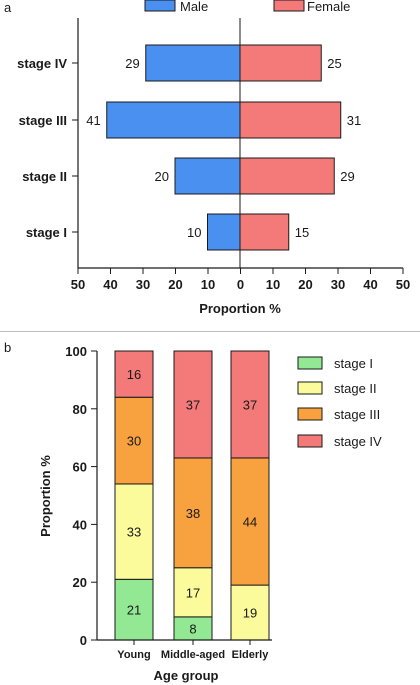 Image resolution: width=420 pixels, height=685 pixels. Describe the element at coordinates (347, 176) in the screenshot. I see `data-label-female: 29` at that location.